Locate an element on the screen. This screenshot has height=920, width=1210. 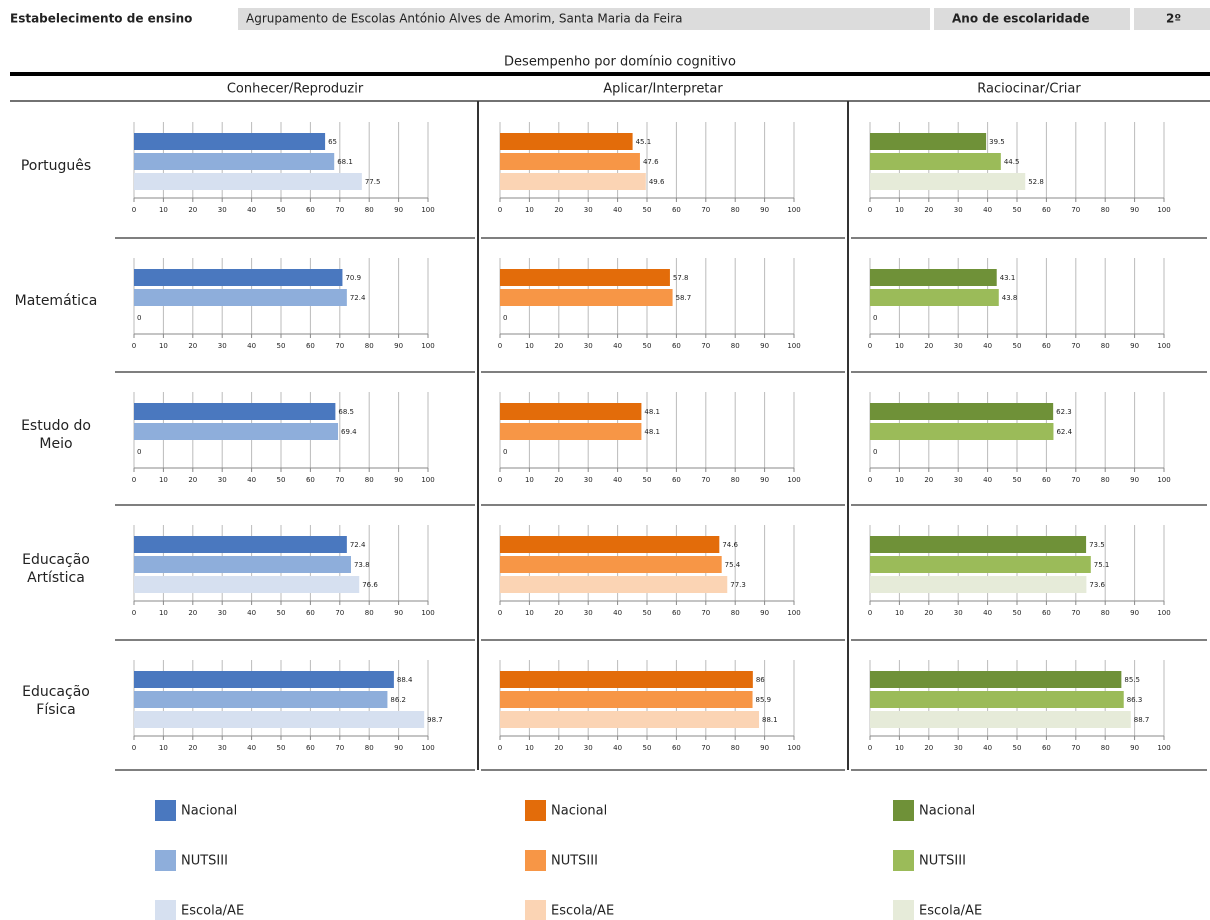
value-label: 57.8 is located at coordinates (681, 278).